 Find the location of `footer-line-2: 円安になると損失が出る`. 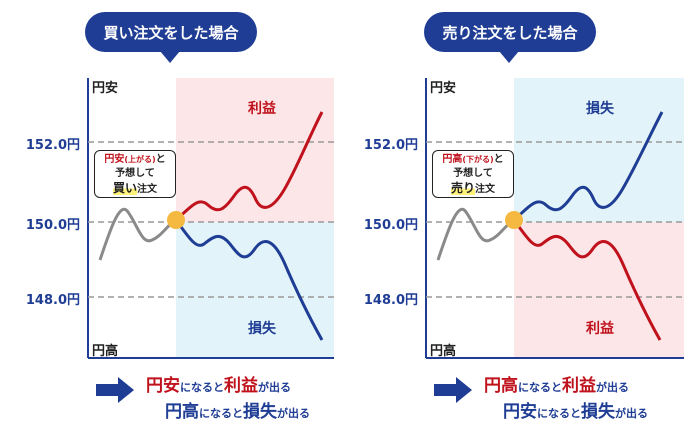

footer-line-2: 円安になると損失が出る is located at coordinates (575, 412).